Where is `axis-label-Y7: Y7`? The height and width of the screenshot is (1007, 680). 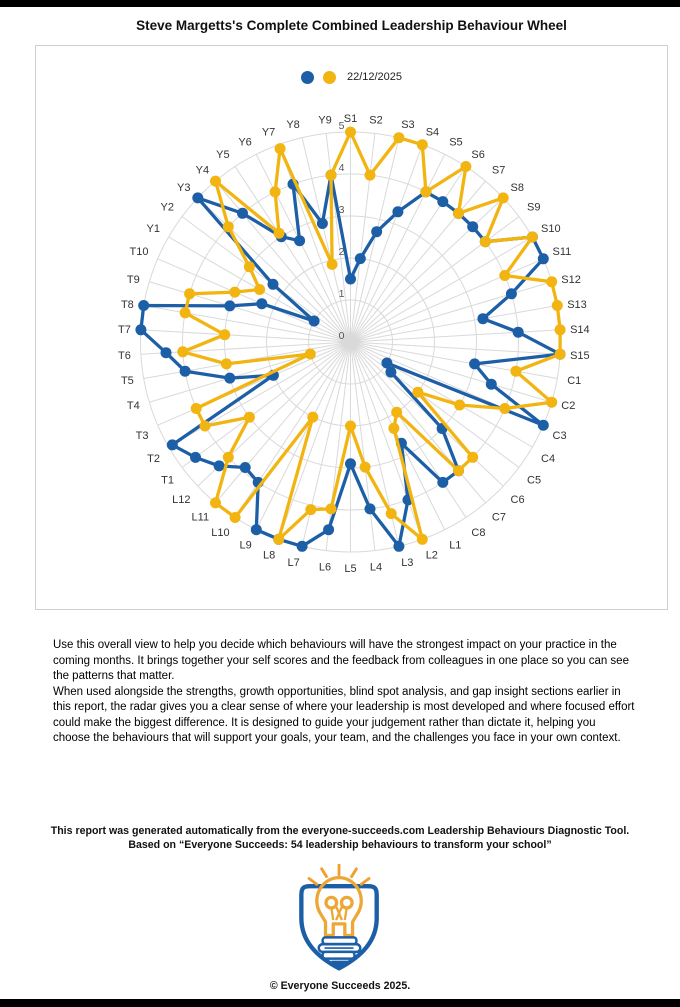
axis-label-Y7: Y7 is located at coordinates (268, 132).